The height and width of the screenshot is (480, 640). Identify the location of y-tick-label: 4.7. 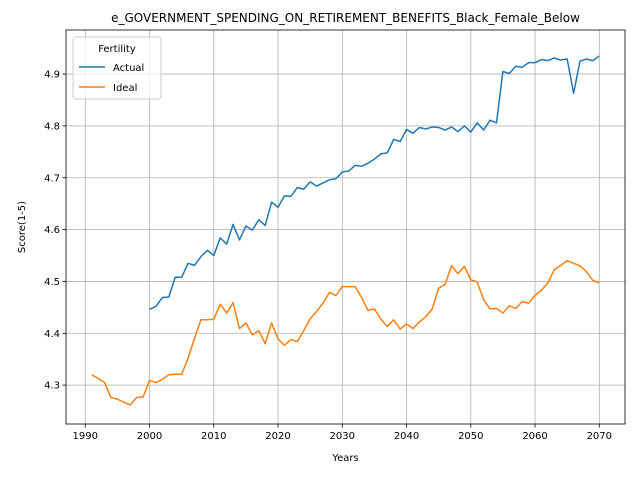
(52, 178).